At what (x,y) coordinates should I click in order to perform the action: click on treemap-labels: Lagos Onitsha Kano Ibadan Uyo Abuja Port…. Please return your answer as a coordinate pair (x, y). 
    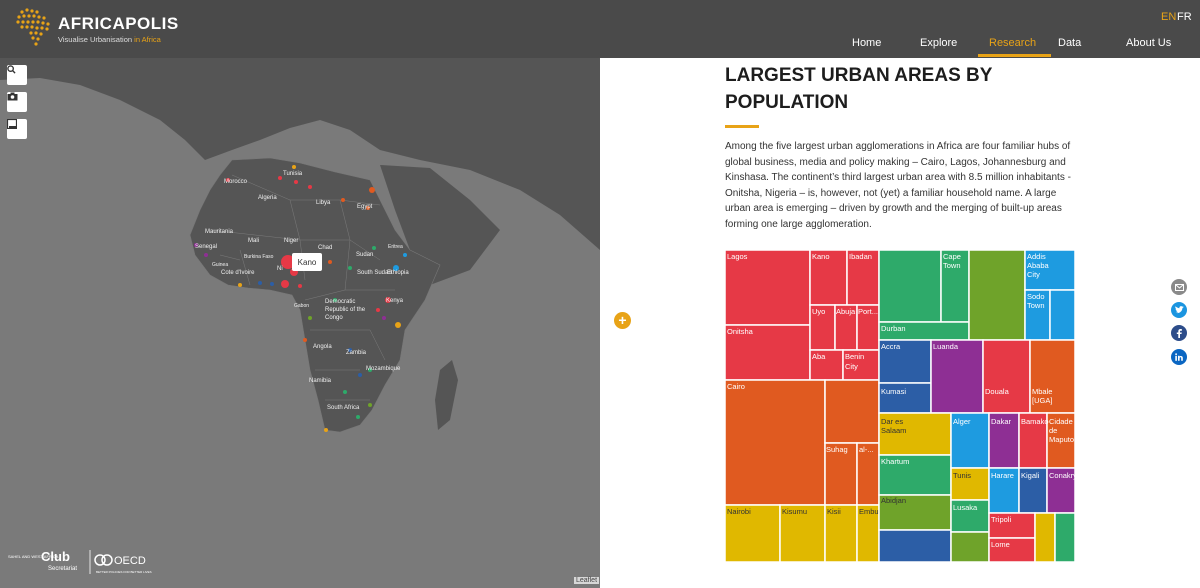
    Looking at the image, I should click on (902, 400).